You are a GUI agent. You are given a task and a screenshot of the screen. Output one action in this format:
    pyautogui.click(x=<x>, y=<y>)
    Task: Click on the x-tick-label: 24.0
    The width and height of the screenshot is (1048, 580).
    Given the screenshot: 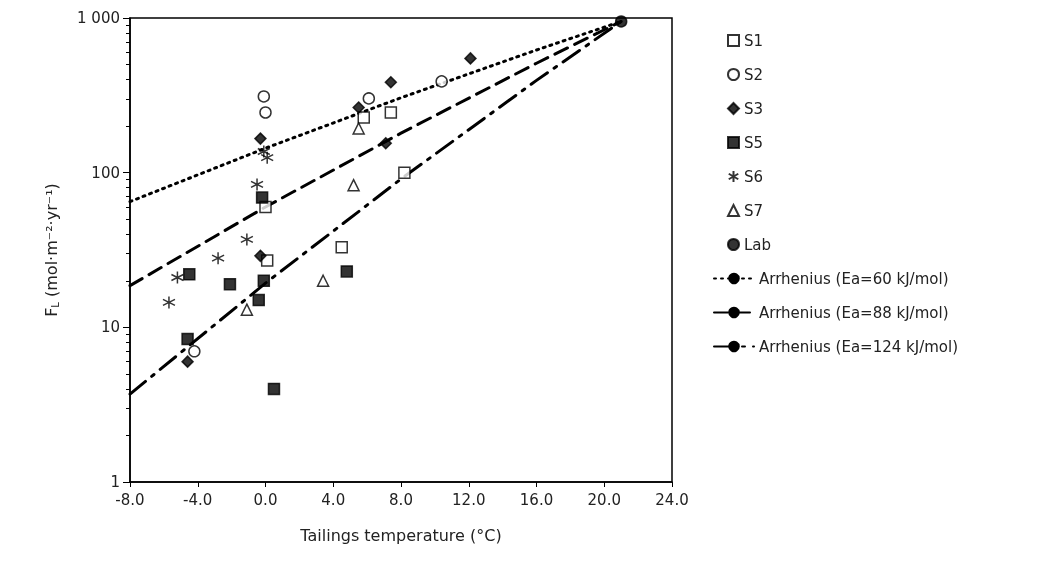 What is the action you would take?
    pyautogui.click(x=672, y=499)
    